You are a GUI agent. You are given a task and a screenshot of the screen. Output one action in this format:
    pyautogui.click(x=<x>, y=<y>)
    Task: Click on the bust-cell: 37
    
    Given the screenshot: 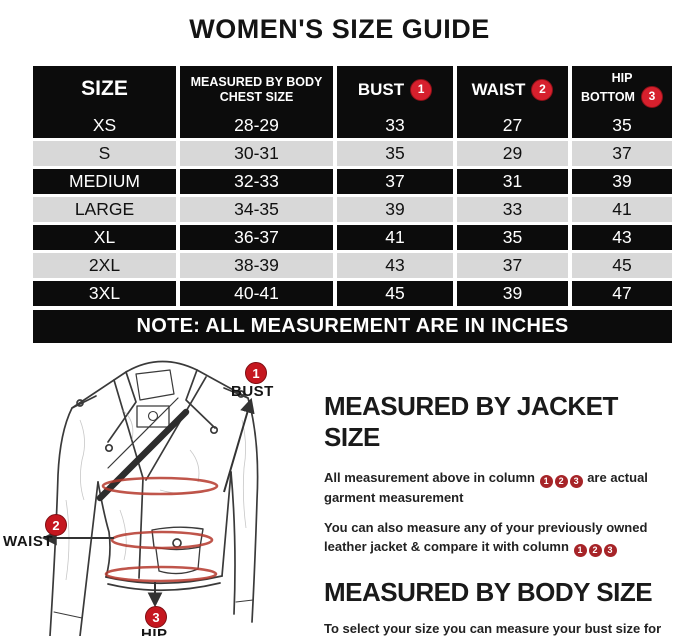 What is the action you would take?
    pyautogui.click(x=395, y=181)
    